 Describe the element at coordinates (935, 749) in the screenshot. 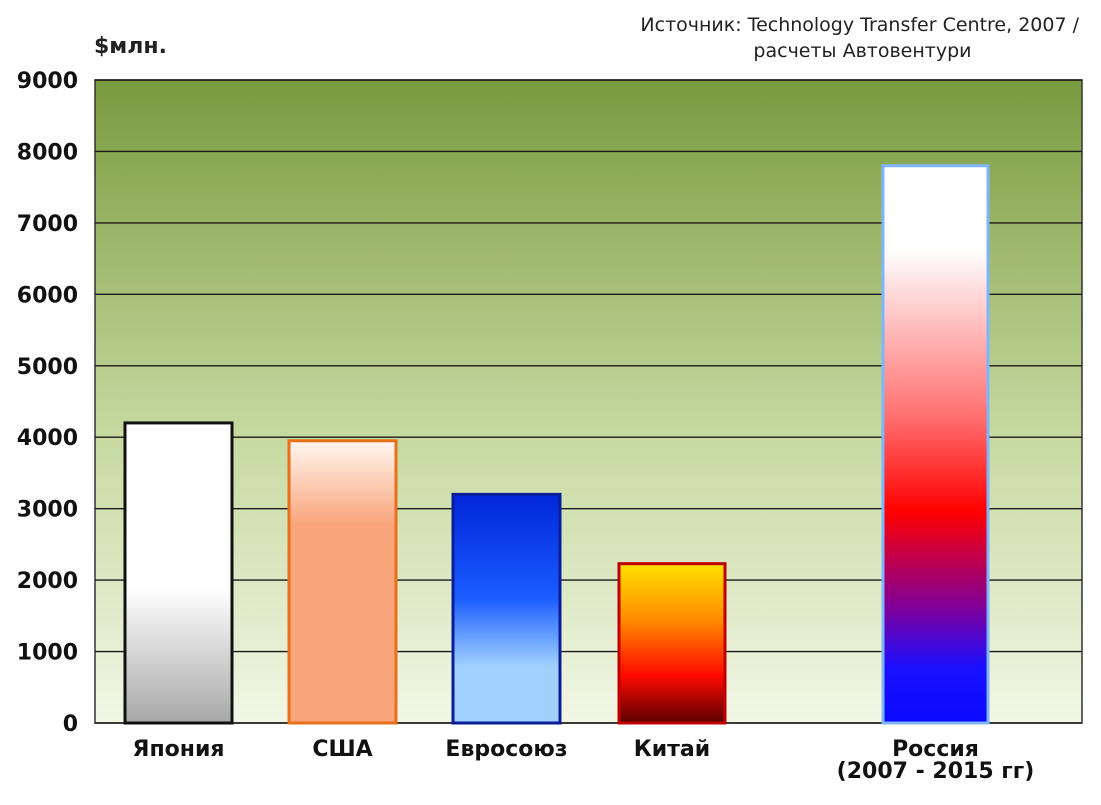

I see `x-category-label: Россия` at that location.